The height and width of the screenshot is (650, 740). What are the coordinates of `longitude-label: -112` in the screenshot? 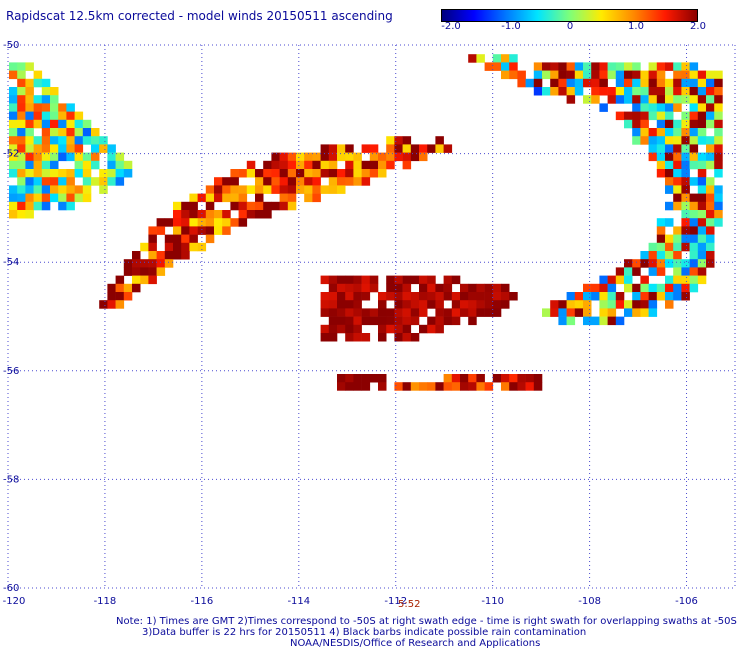 It's located at (395, 601).